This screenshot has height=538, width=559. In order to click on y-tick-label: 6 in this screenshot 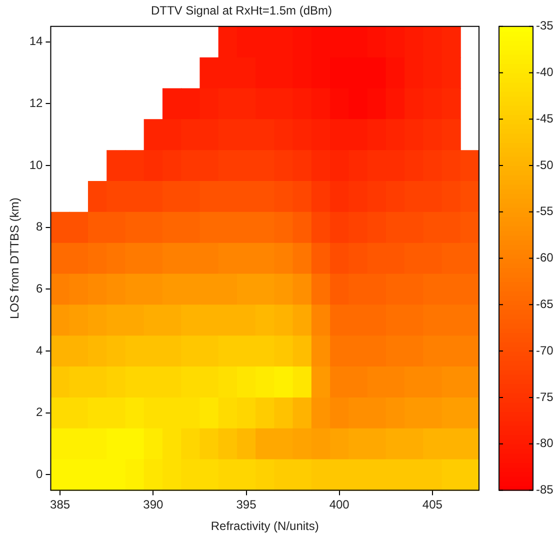, I will do `click(40, 289)`.